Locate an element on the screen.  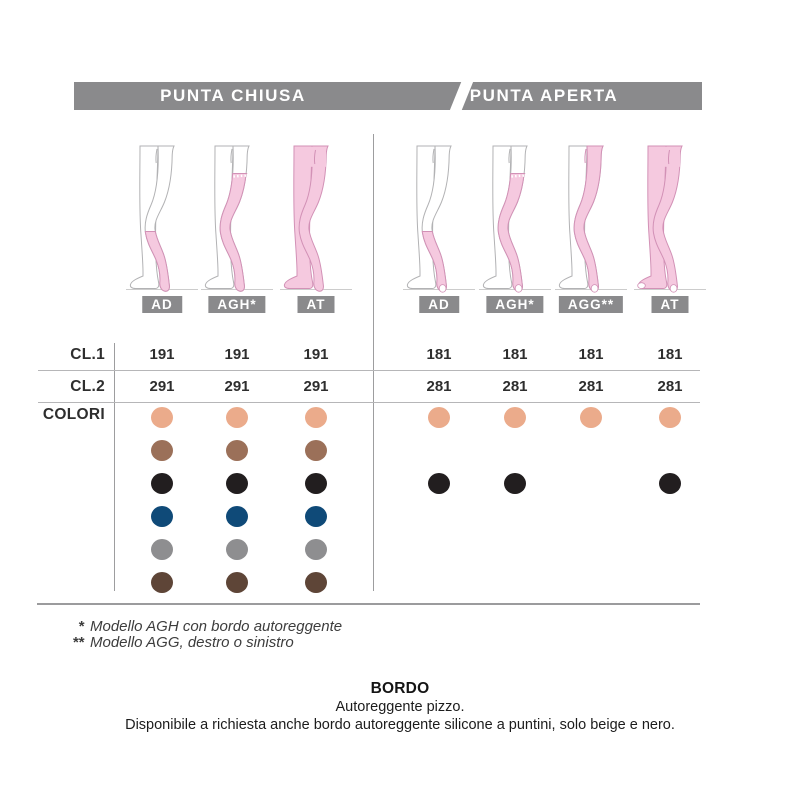
bottom-rule is located at coordinates (368, 604).